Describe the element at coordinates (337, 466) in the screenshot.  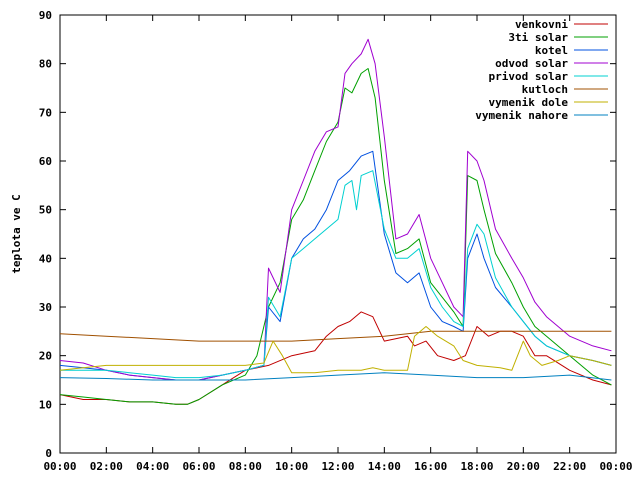
I see `x-tick-label: 12:00` at that location.